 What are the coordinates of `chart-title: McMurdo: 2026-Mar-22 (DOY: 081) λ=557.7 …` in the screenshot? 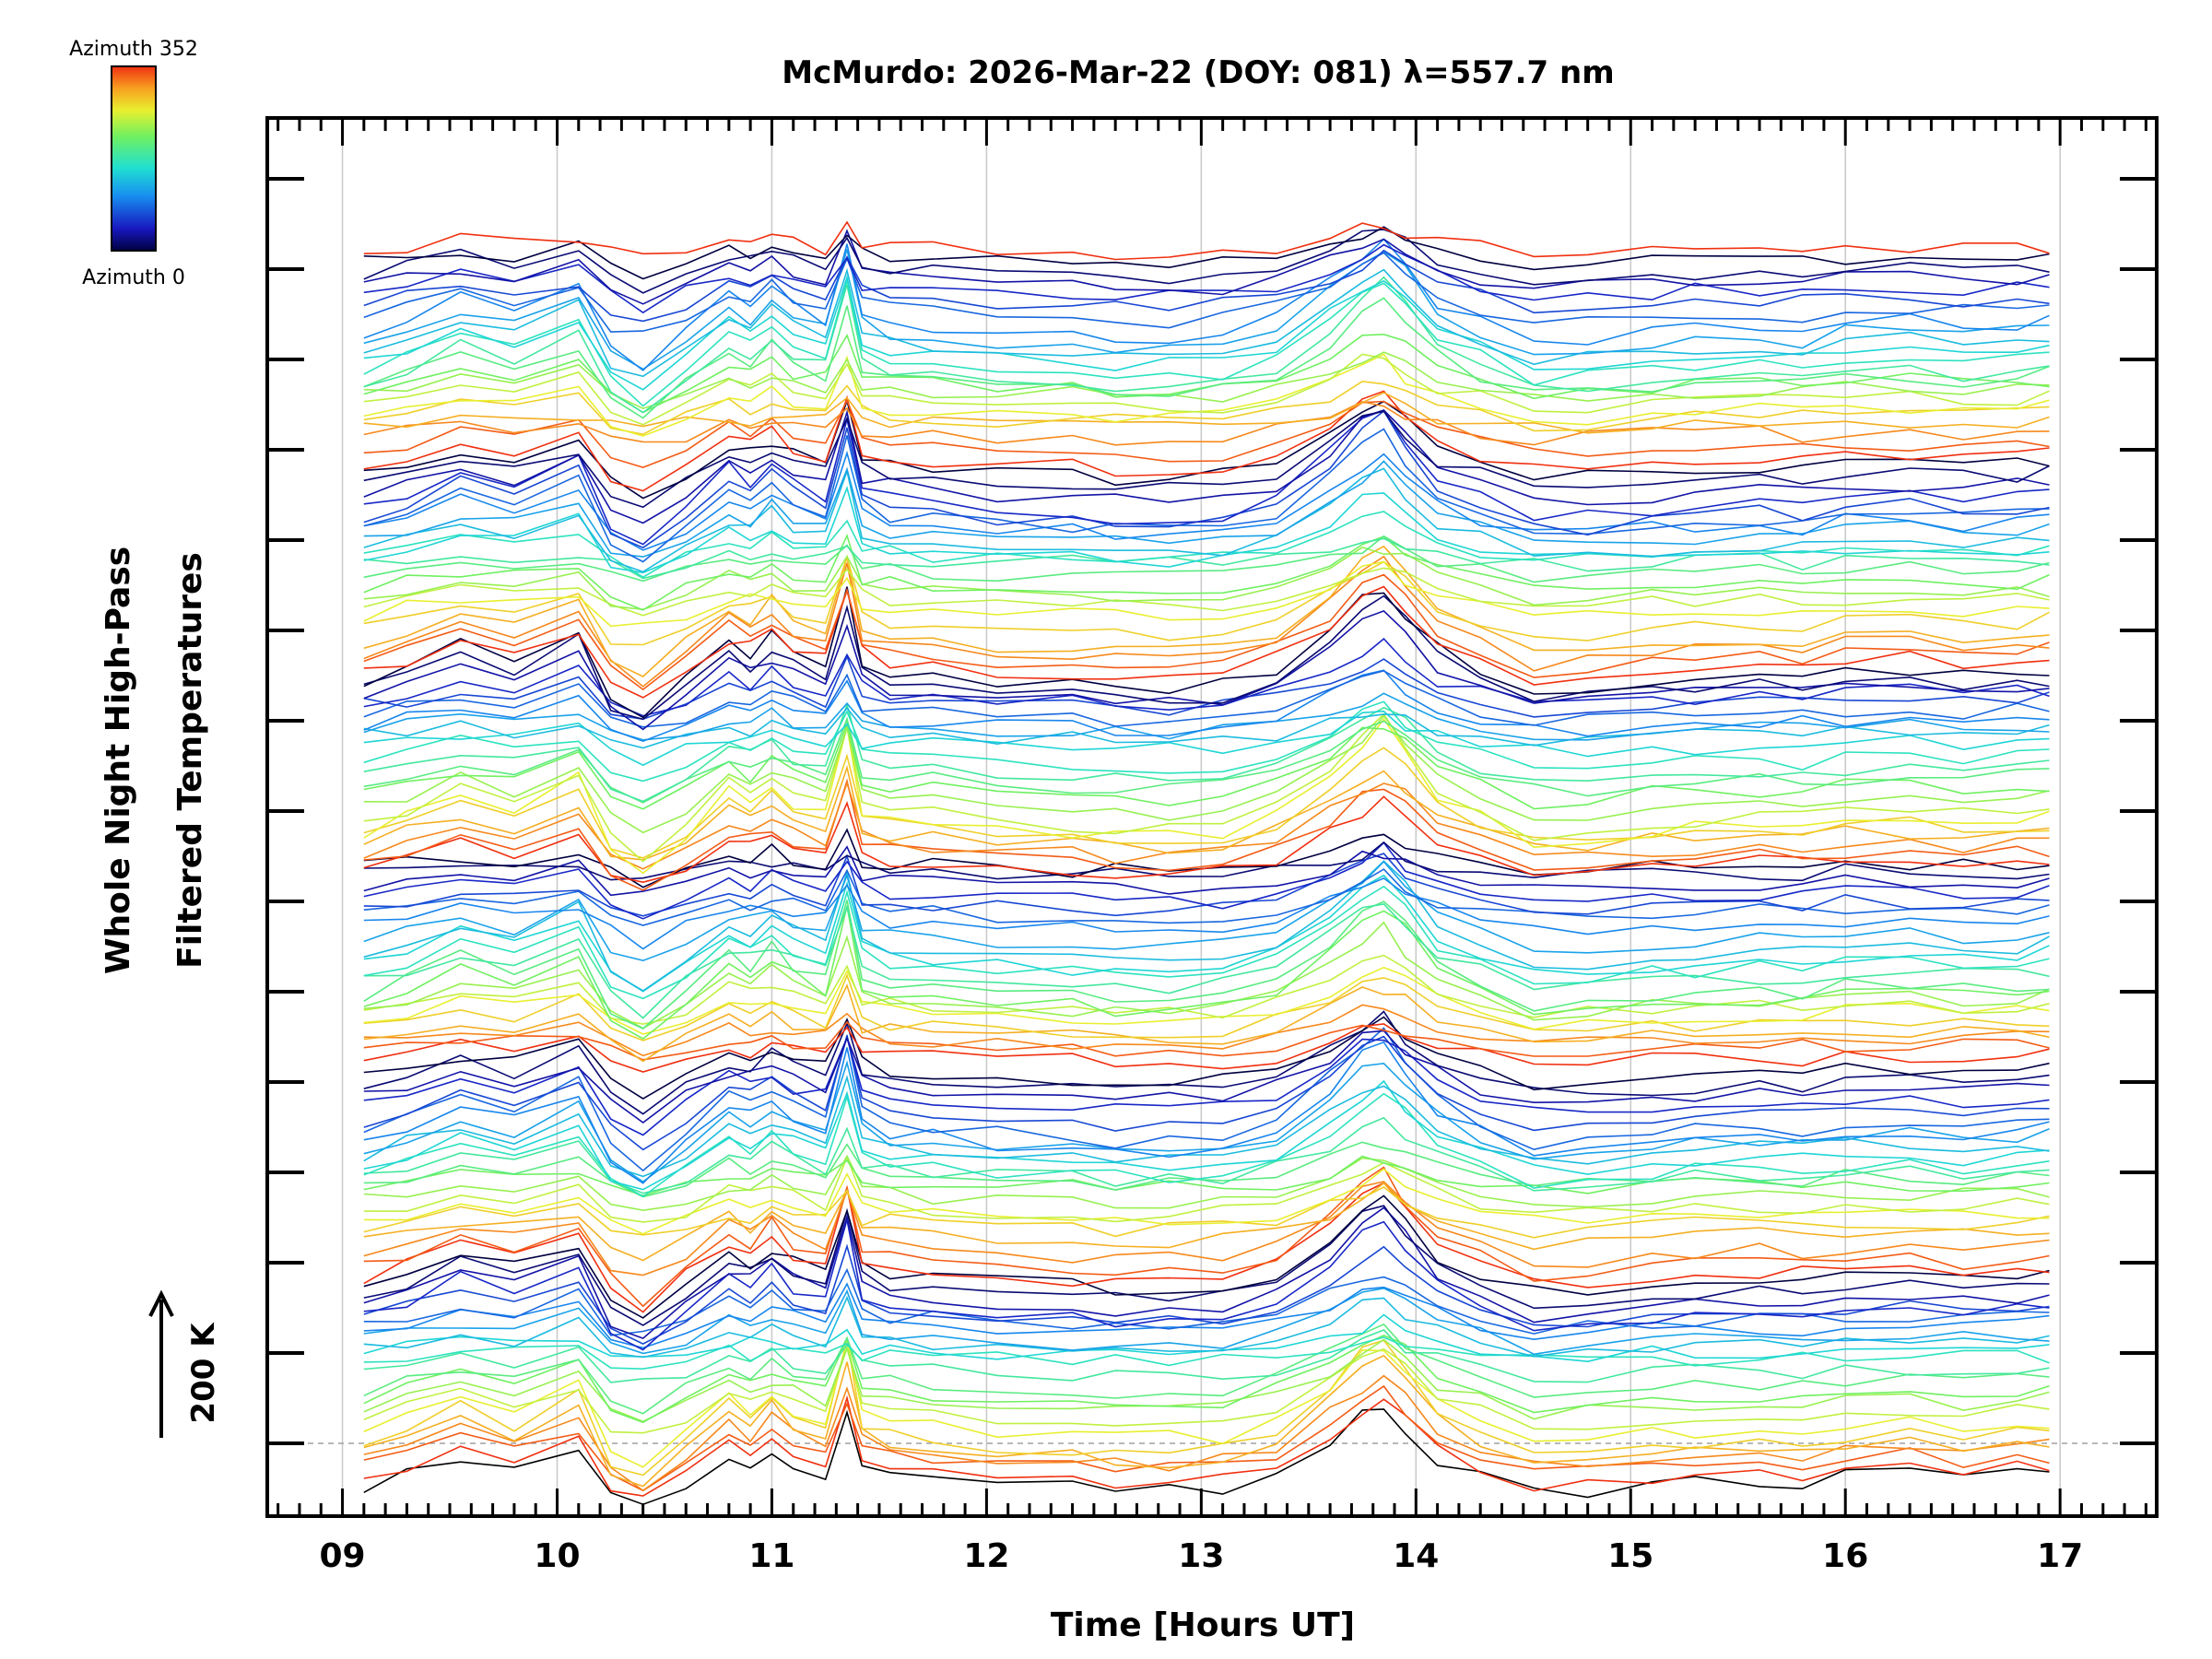 It's located at (1198, 72).